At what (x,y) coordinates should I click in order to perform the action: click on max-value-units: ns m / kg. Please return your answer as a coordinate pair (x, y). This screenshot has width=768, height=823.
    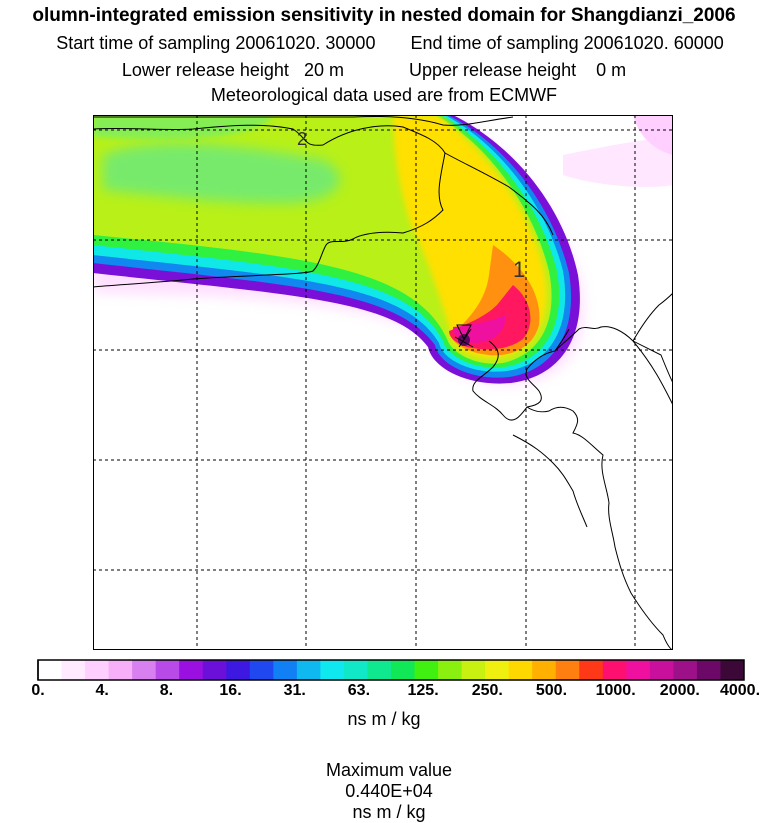
    Looking at the image, I should click on (389, 812).